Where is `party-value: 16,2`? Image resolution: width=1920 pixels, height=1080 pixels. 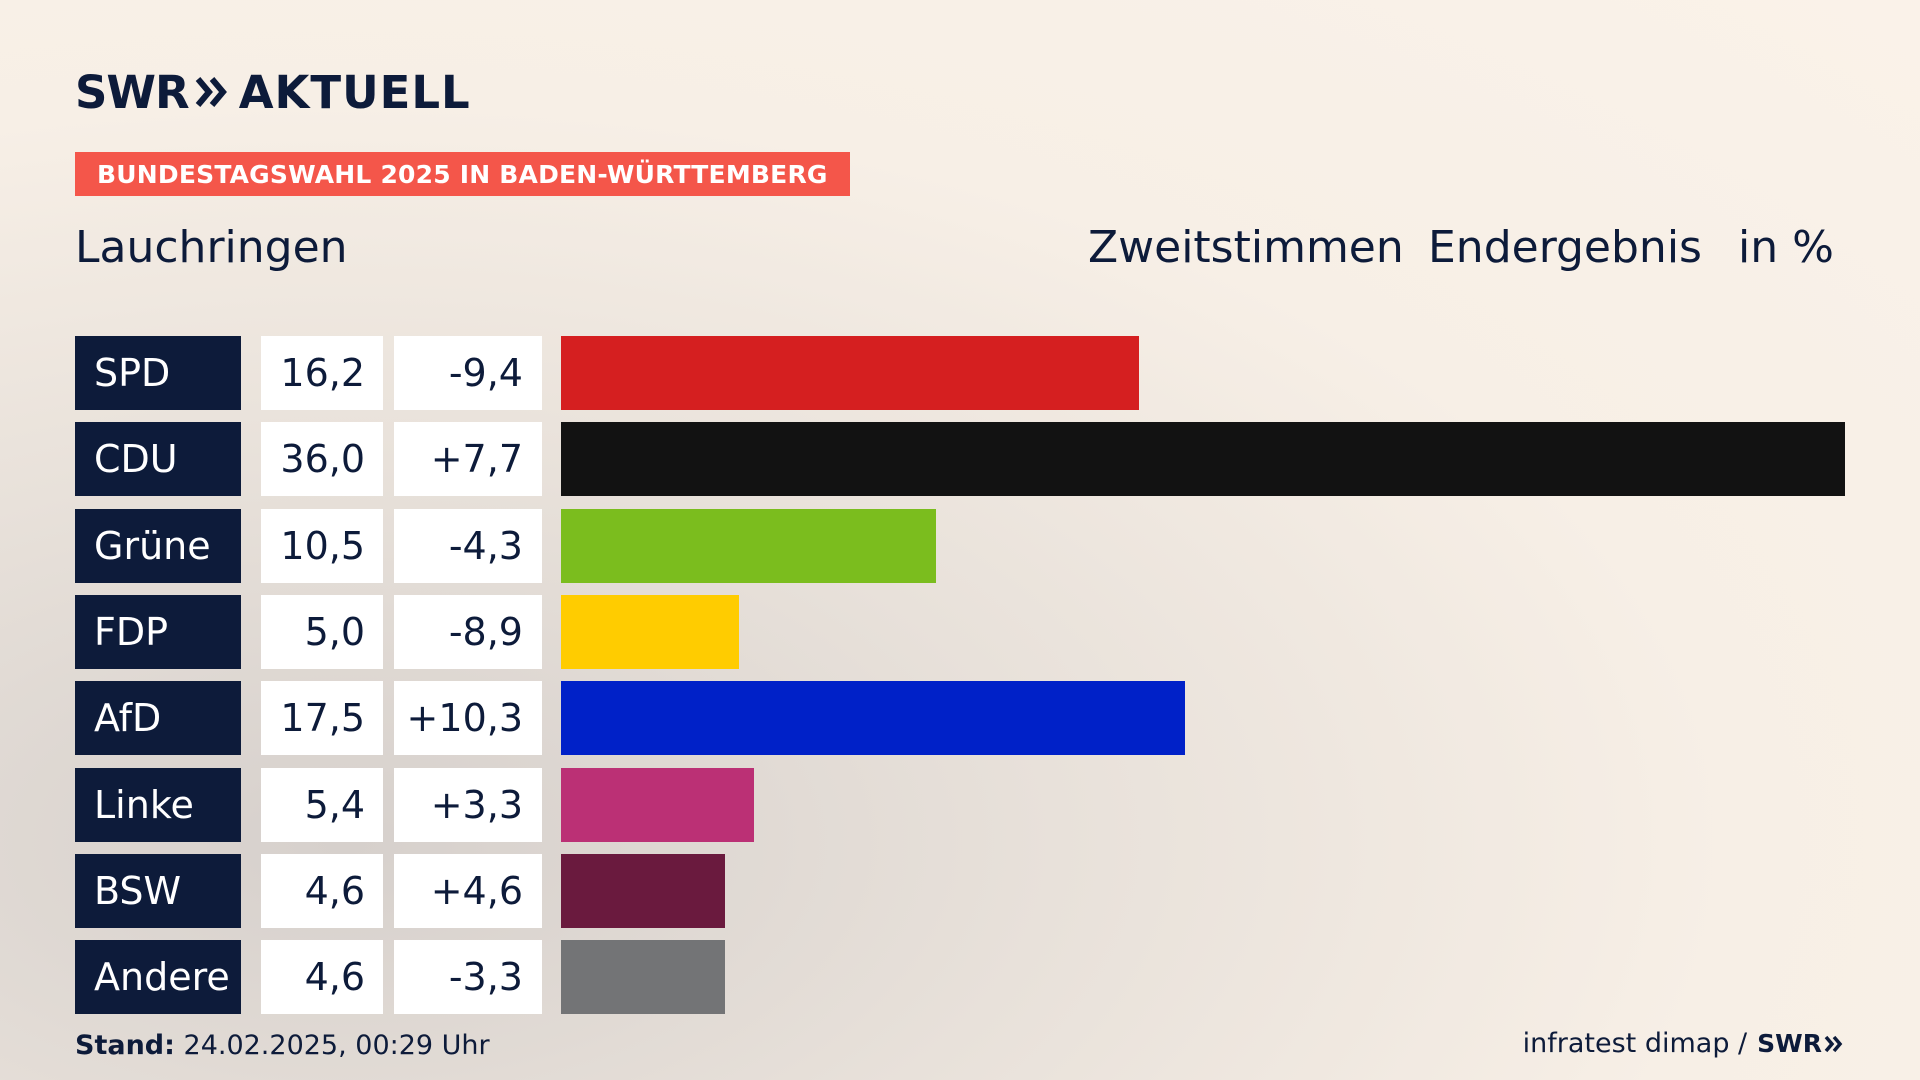
party-value: 16,2 is located at coordinates (322, 373).